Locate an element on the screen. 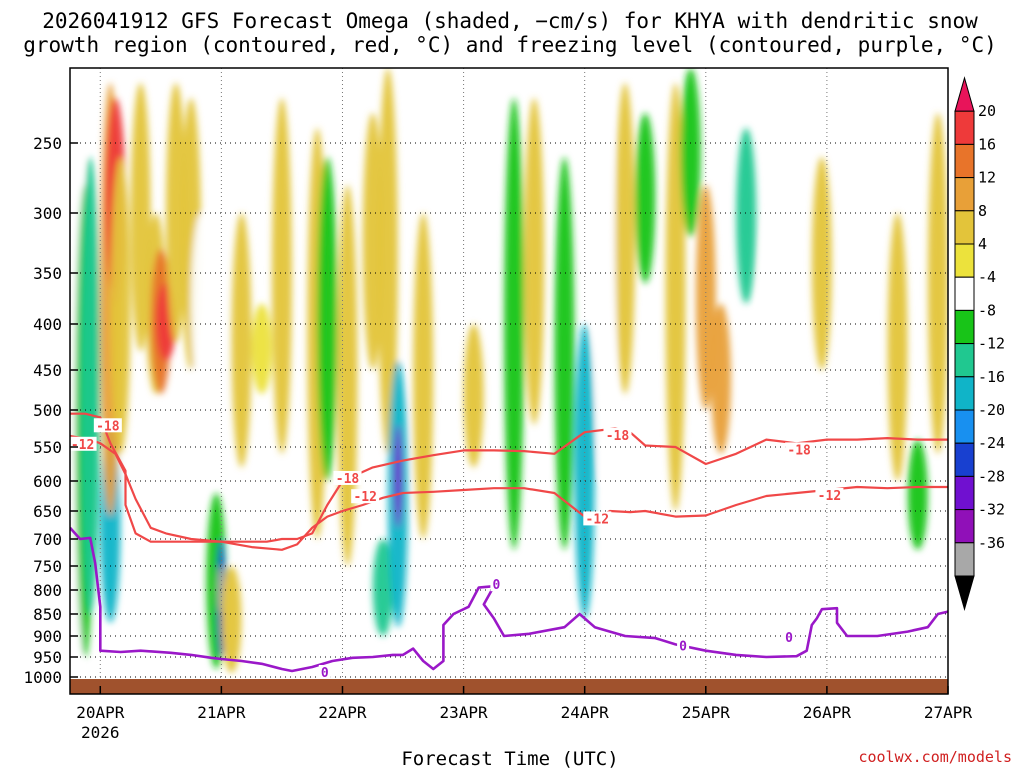  y-tick-label: 400 is located at coordinates (47, 324).